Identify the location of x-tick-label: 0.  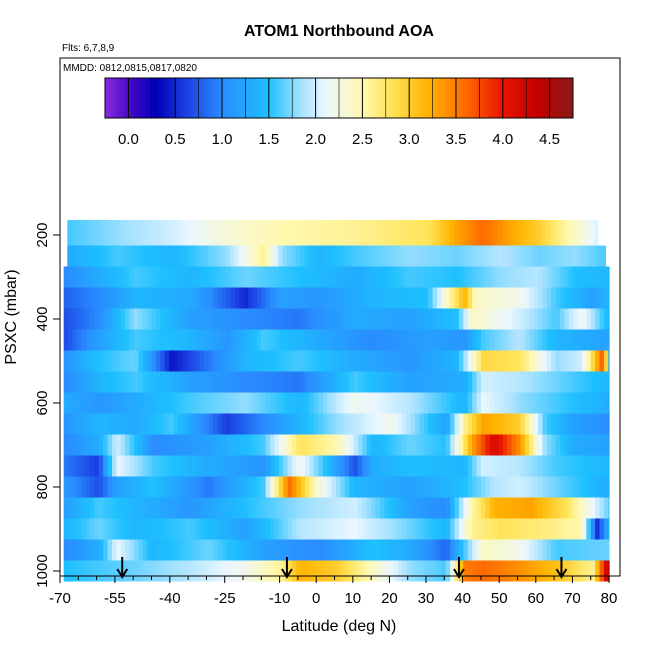
(316, 598).